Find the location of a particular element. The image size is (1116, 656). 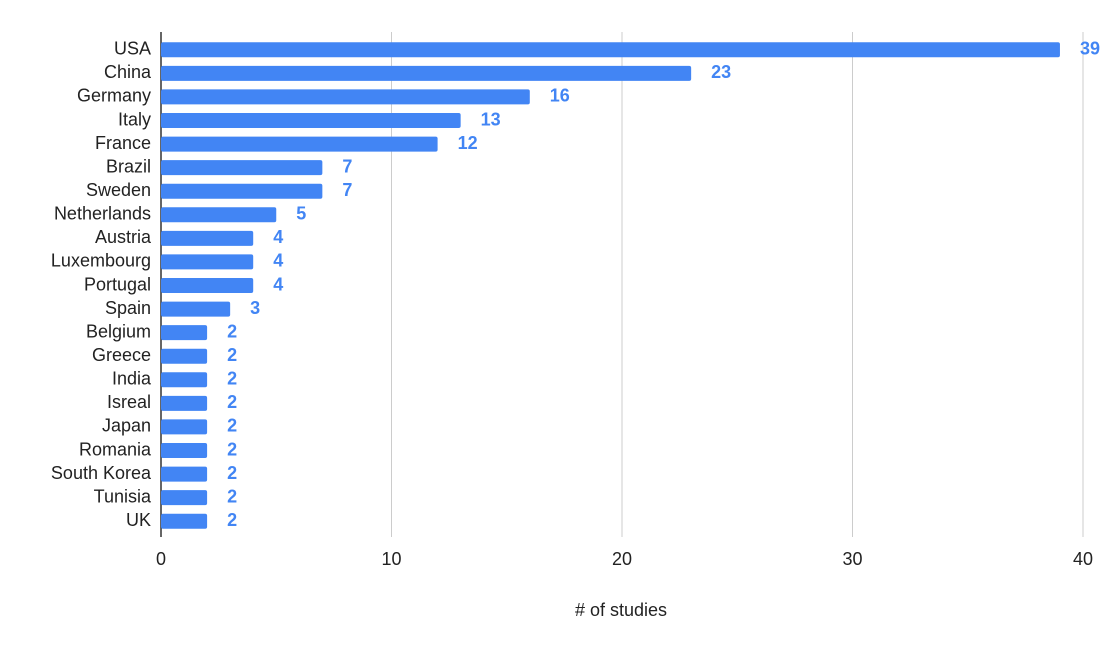

y-tick-label: Japan is located at coordinates (126, 426).